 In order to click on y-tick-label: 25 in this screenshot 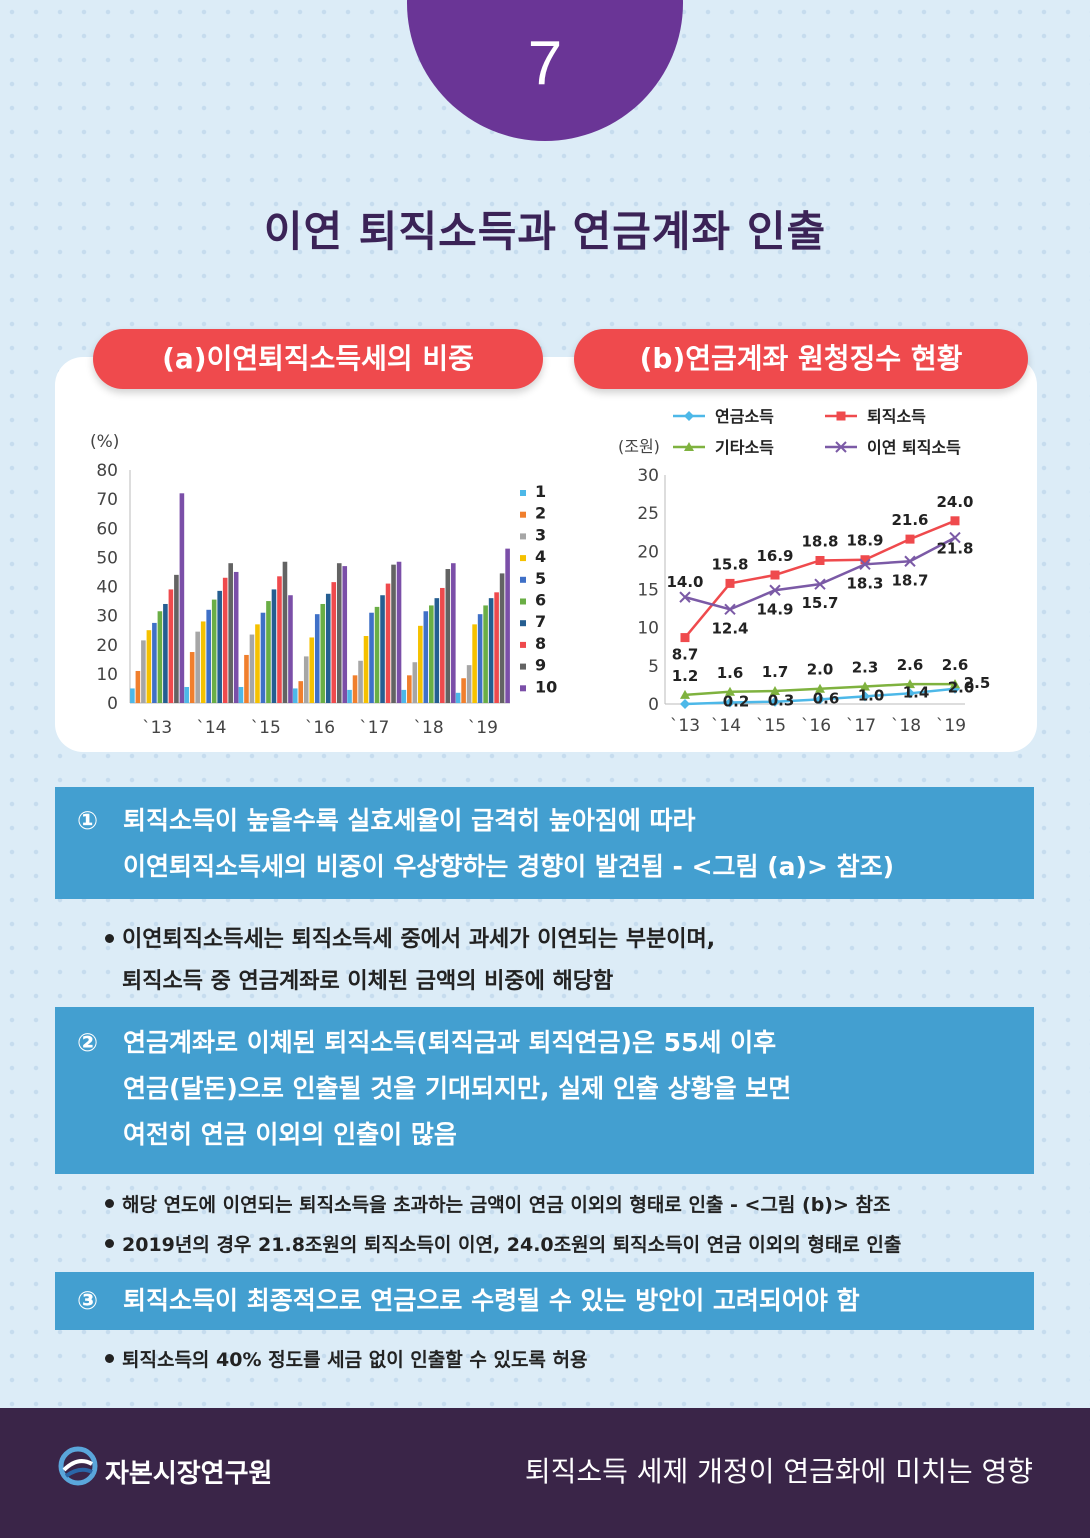, I will do `click(648, 514)`.